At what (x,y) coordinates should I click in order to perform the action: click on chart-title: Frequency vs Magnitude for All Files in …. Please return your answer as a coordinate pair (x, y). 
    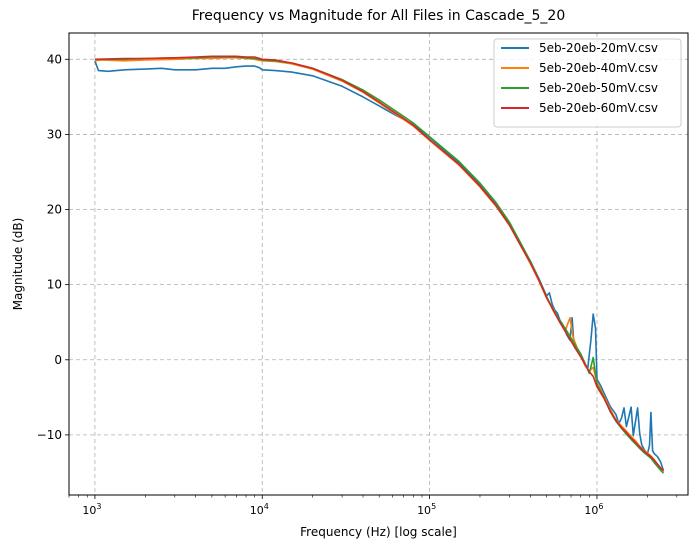
    Looking at the image, I should click on (378, 16).